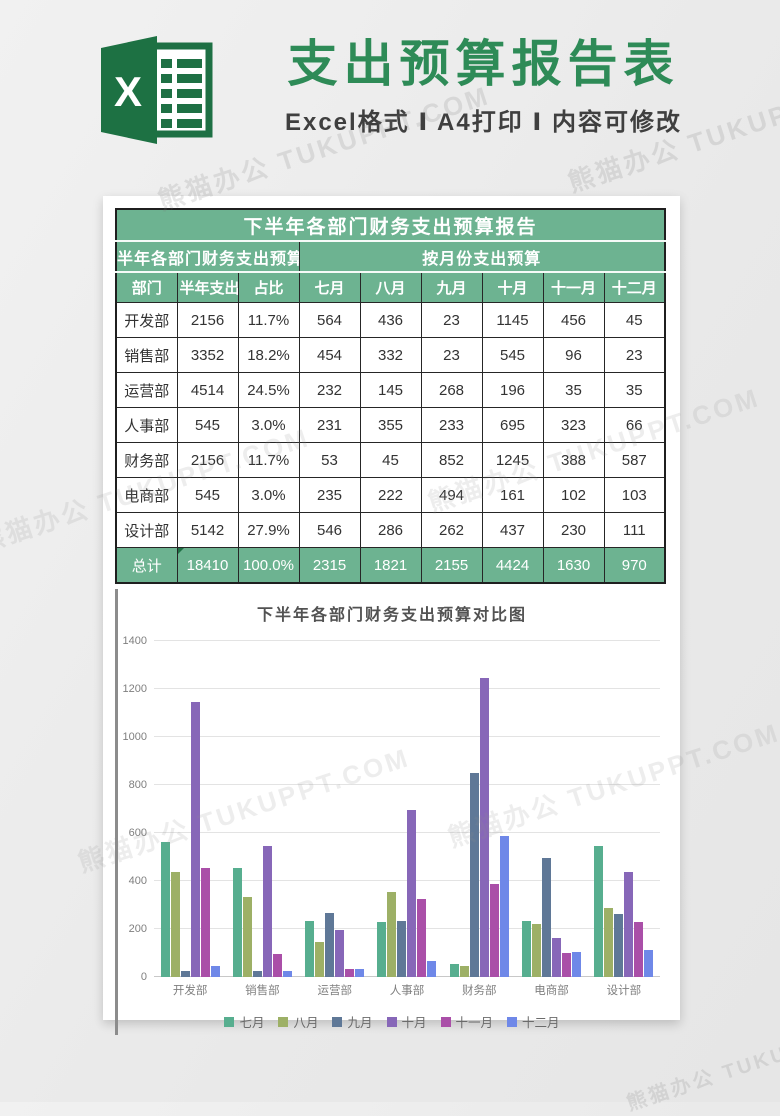  Describe the element at coordinates (360, 1023) in the screenshot. I see `legend-label: 九月` at that location.